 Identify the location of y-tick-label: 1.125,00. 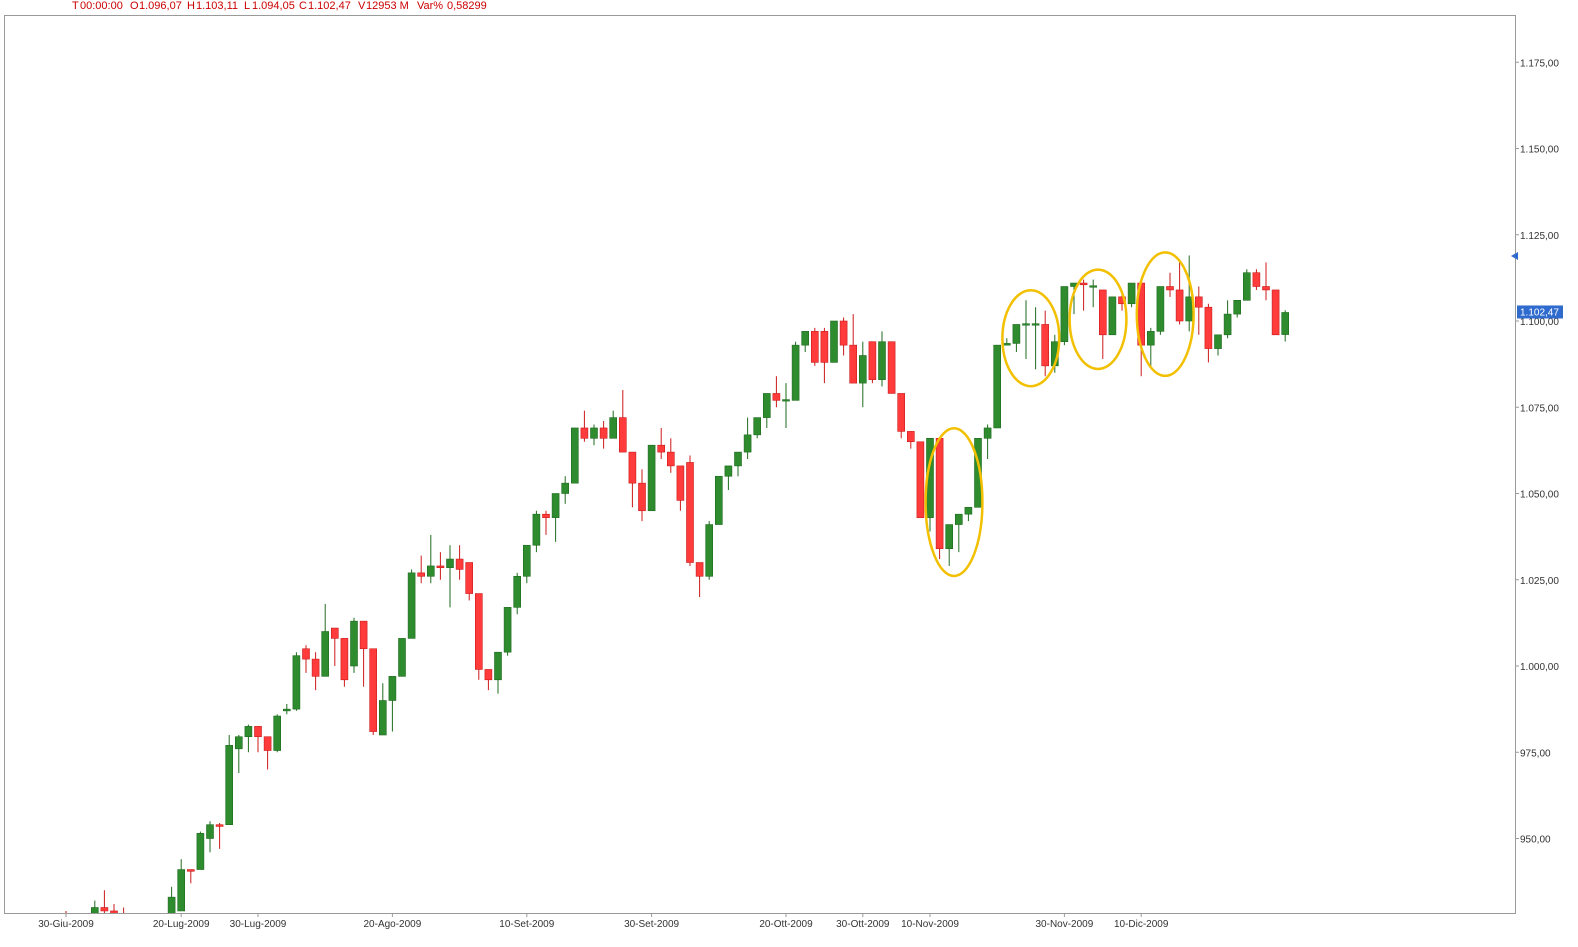
(1539, 236).